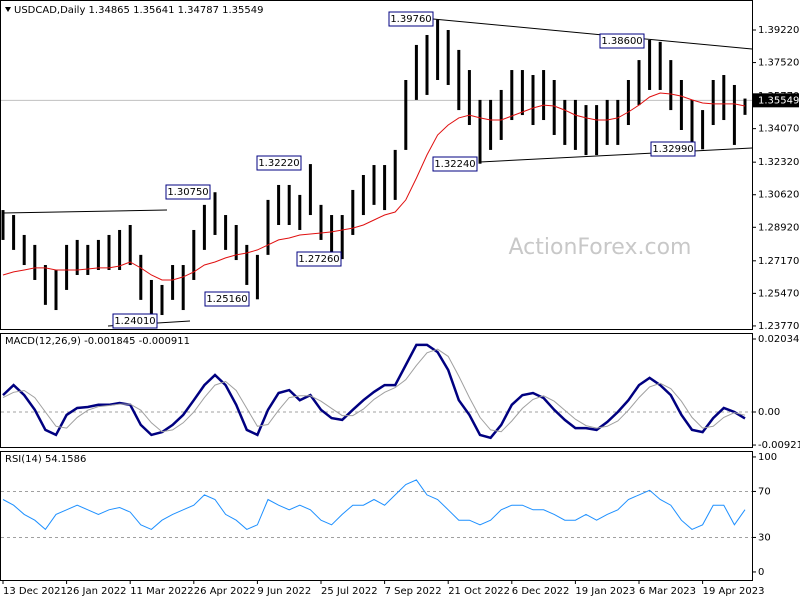 Image resolution: width=800 pixels, height=600 pixels. What do you see at coordinates (778, 30) in the screenshot?
I see `y-tick-label: 1.39220` at bounding box center [778, 30].